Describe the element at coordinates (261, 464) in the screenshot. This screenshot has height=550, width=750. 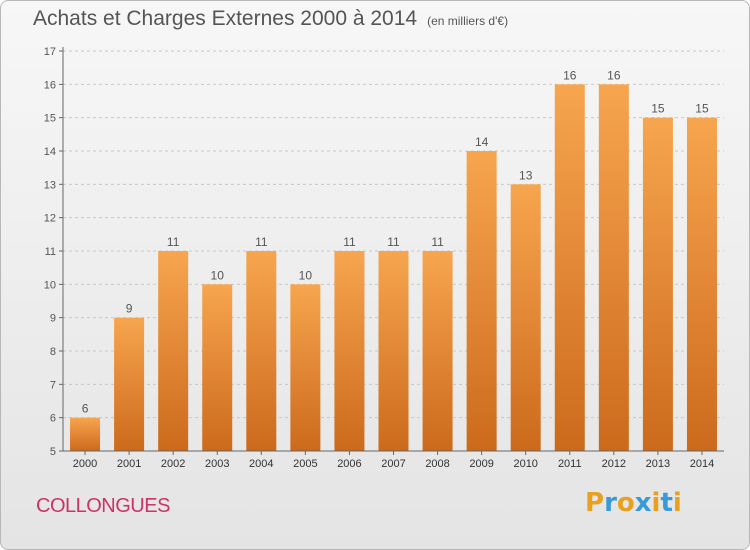
I see `x-tick-label: 2004` at that location.